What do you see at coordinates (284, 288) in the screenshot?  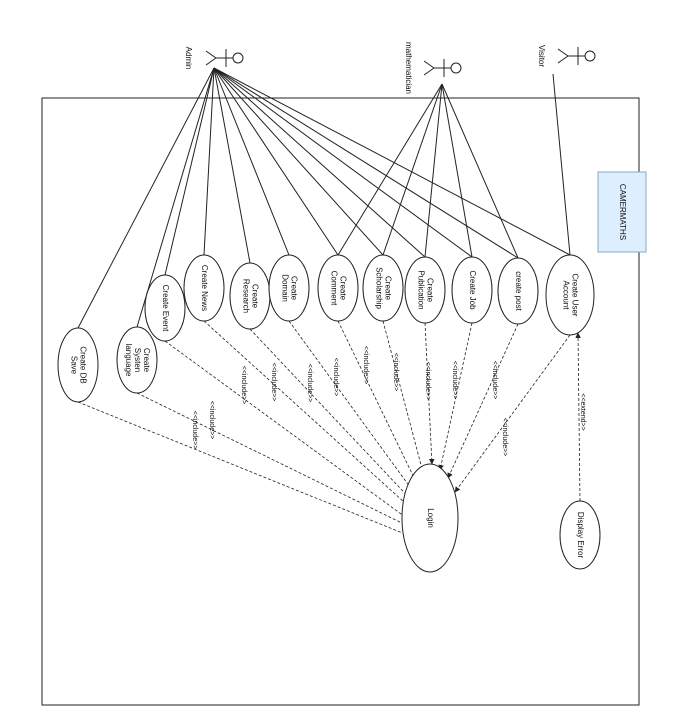 I see `use-case-label: Domain` at bounding box center [284, 288].